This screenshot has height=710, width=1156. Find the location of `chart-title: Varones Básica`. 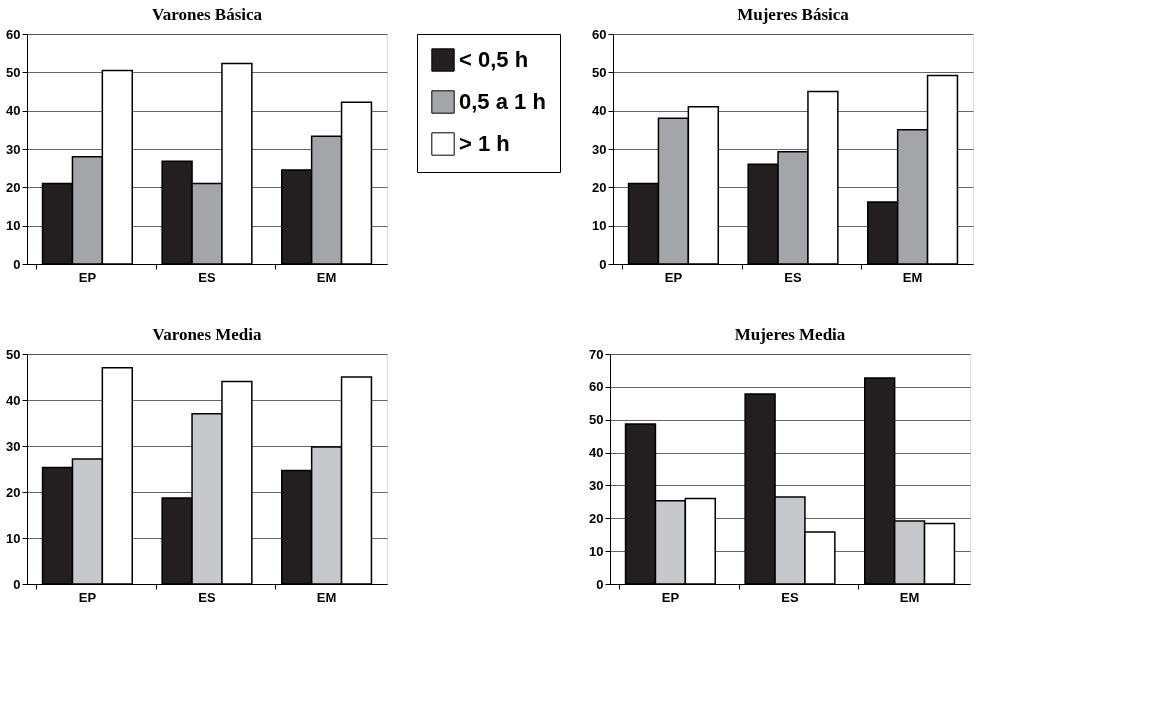

chart-title: Varones Básica is located at coordinates (207, 14).